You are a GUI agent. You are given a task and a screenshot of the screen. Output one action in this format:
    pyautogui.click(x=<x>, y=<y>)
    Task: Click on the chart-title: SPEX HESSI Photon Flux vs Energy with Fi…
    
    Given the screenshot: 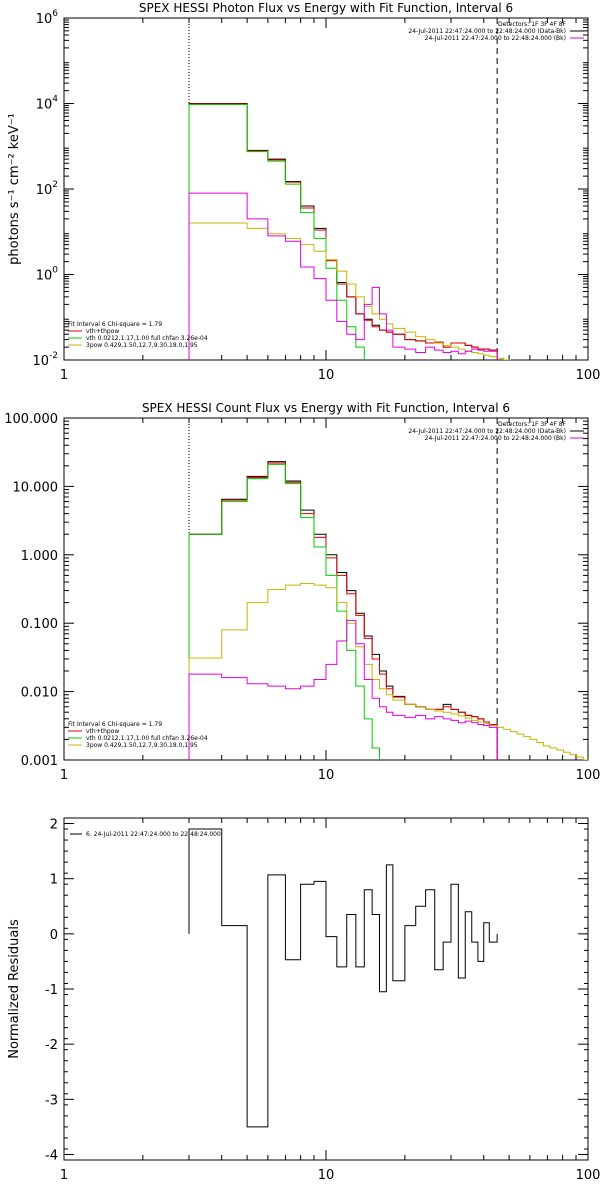 What is the action you would take?
    pyautogui.click(x=326, y=8)
    